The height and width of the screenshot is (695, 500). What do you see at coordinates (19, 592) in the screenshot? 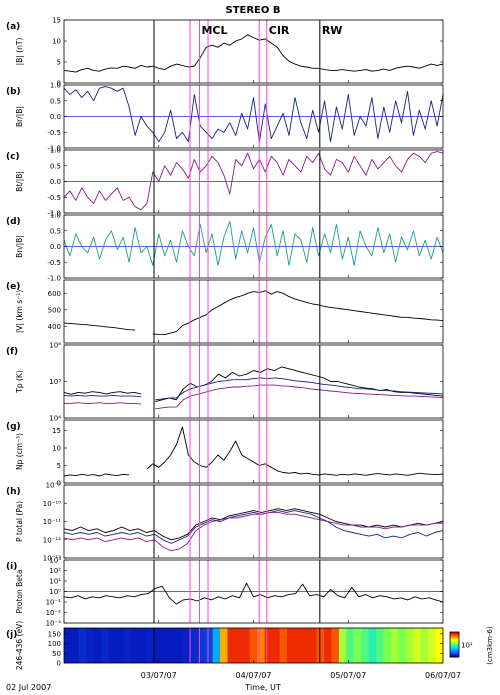
I see `y-axis-label: Proton Beta` at bounding box center [19, 592].